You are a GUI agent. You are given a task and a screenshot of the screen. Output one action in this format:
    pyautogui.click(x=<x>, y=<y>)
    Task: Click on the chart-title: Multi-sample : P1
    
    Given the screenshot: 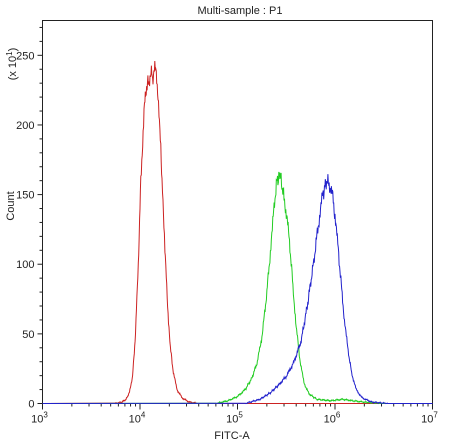 What is the action you would take?
    pyautogui.click(x=240, y=11)
    